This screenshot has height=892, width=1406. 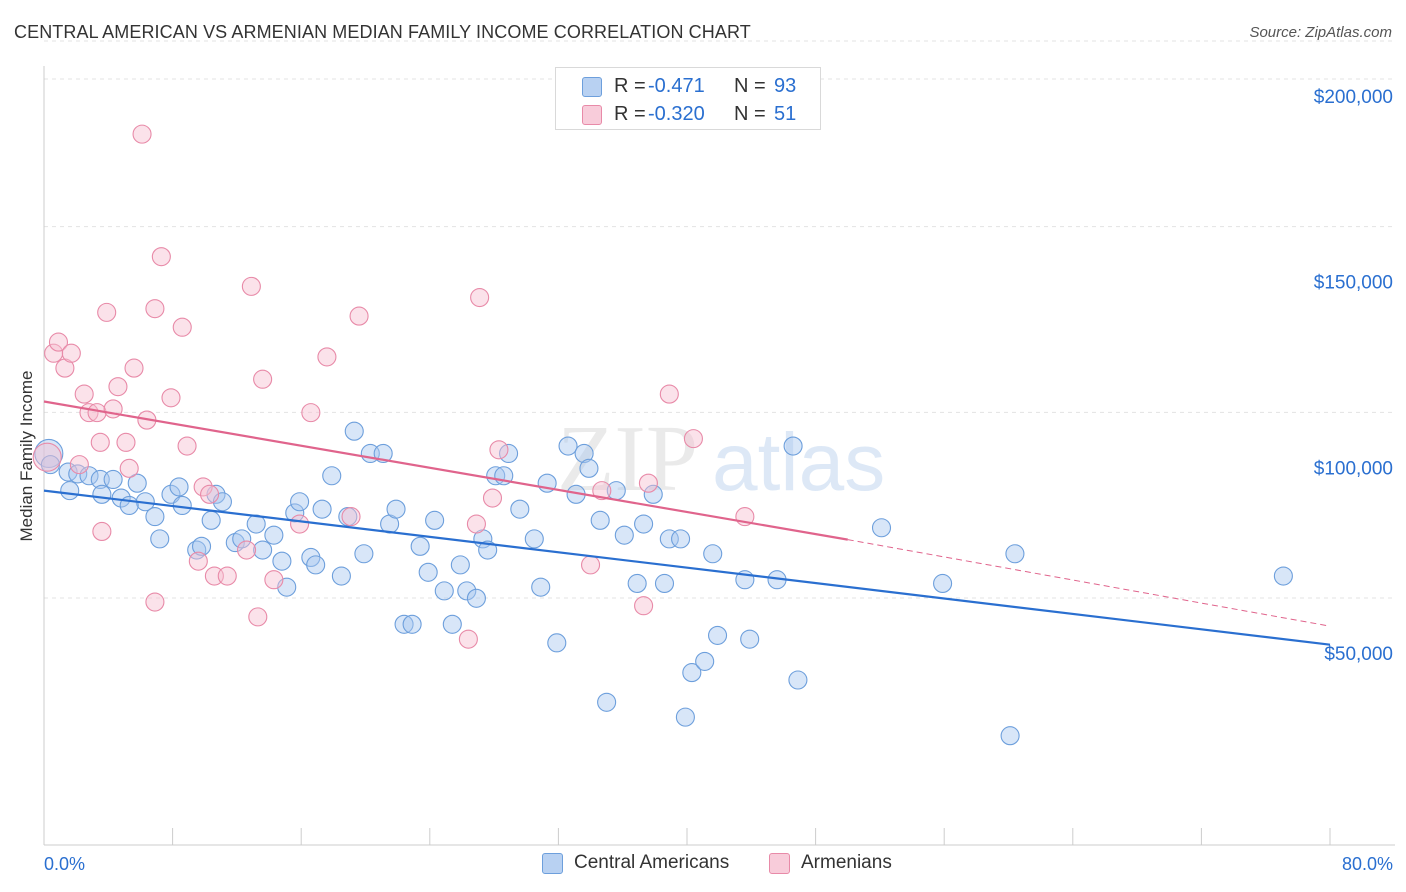 I want to click on r-value: -0.320, so click(x=676, y=114).